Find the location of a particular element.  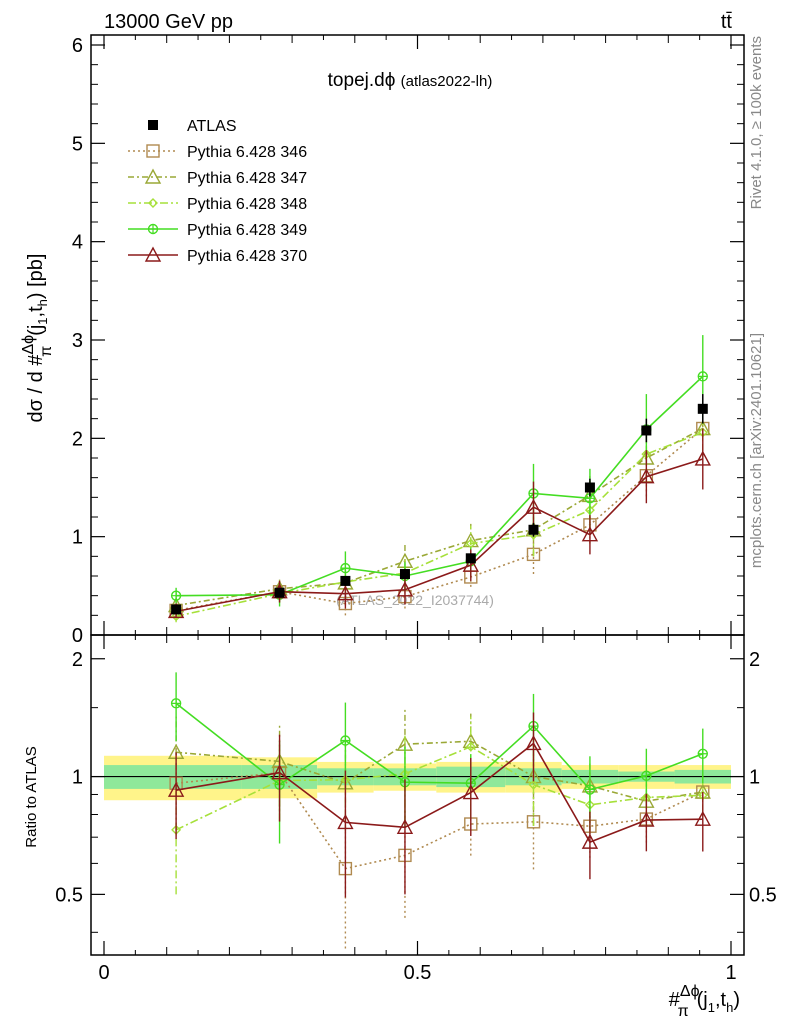

y-tick-label-4: 4 is located at coordinates (77, 243).